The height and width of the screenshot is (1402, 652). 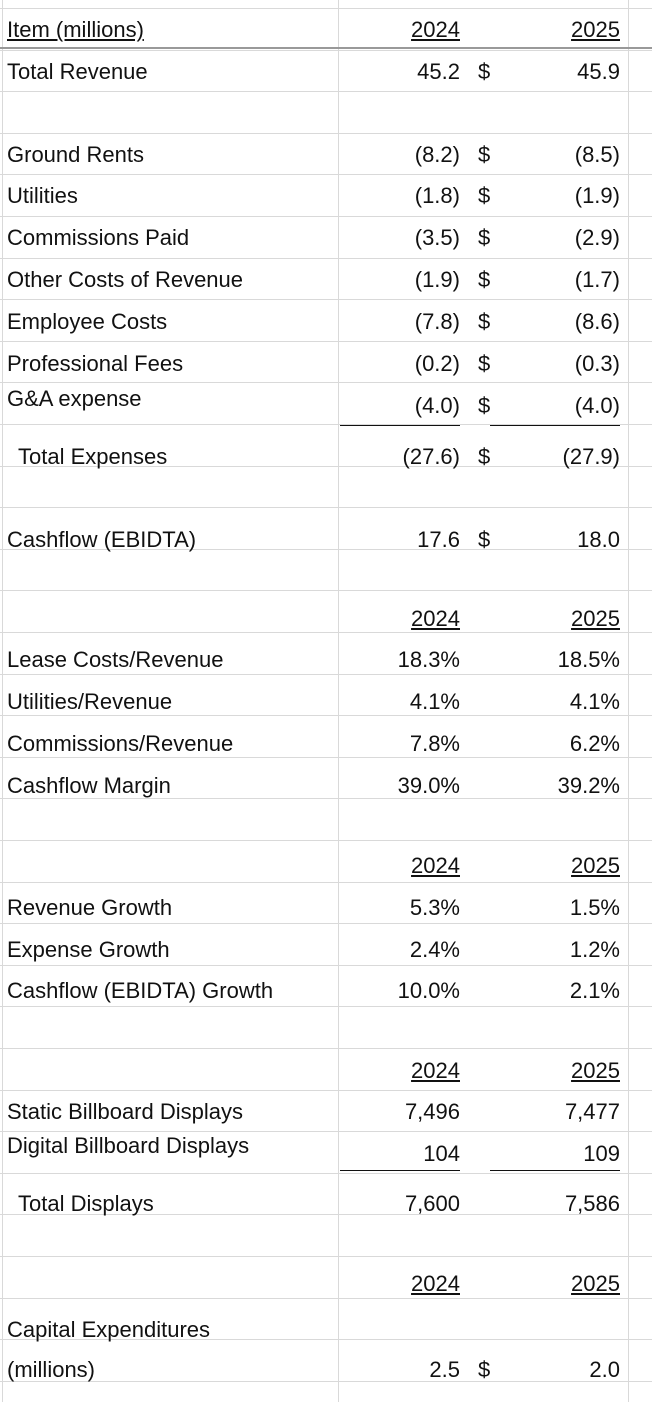 What do you see at coordinates (597, 321) in the screenshot?
I see `value-2025: (8.6)` at bounding box center [597, 321].